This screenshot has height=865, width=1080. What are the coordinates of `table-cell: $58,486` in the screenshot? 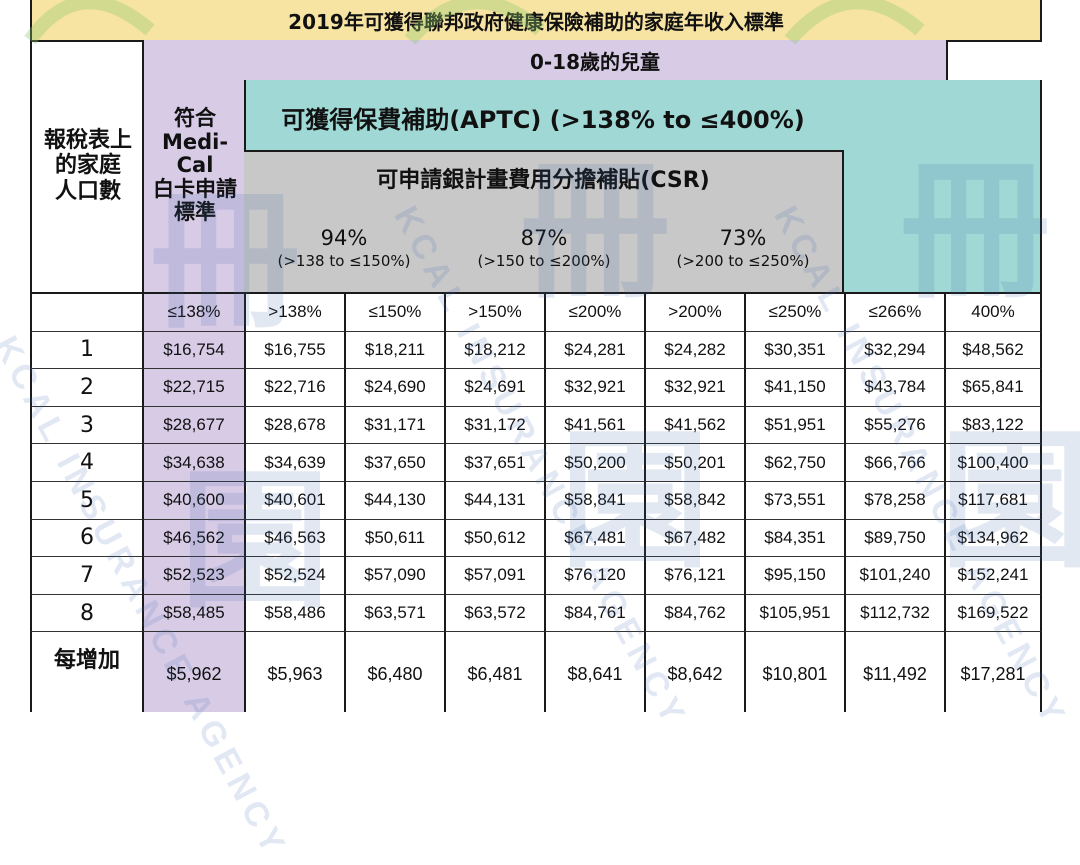 It's located at (294, 613).